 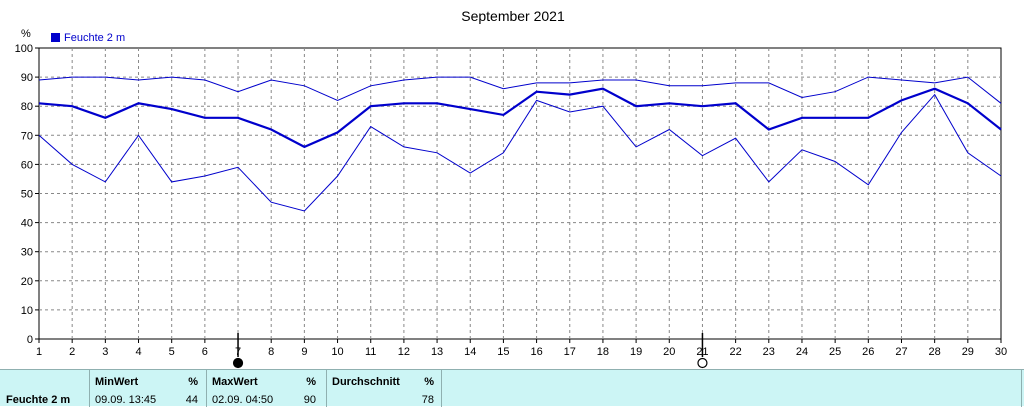 What do you see at coordinates (30, 340) in the screenshot?
I see `y-tick-label: 0` at bounding box center [30, 340].